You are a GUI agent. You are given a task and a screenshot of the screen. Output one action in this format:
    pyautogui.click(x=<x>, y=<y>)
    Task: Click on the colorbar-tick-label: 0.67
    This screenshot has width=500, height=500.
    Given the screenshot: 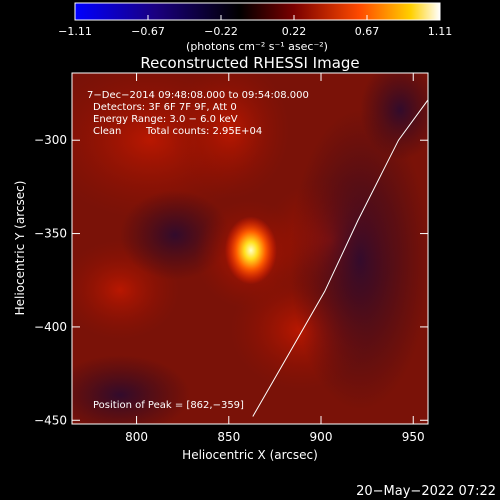 What is the action you would take?
    pyautogui.click(x=367, y=31)
    